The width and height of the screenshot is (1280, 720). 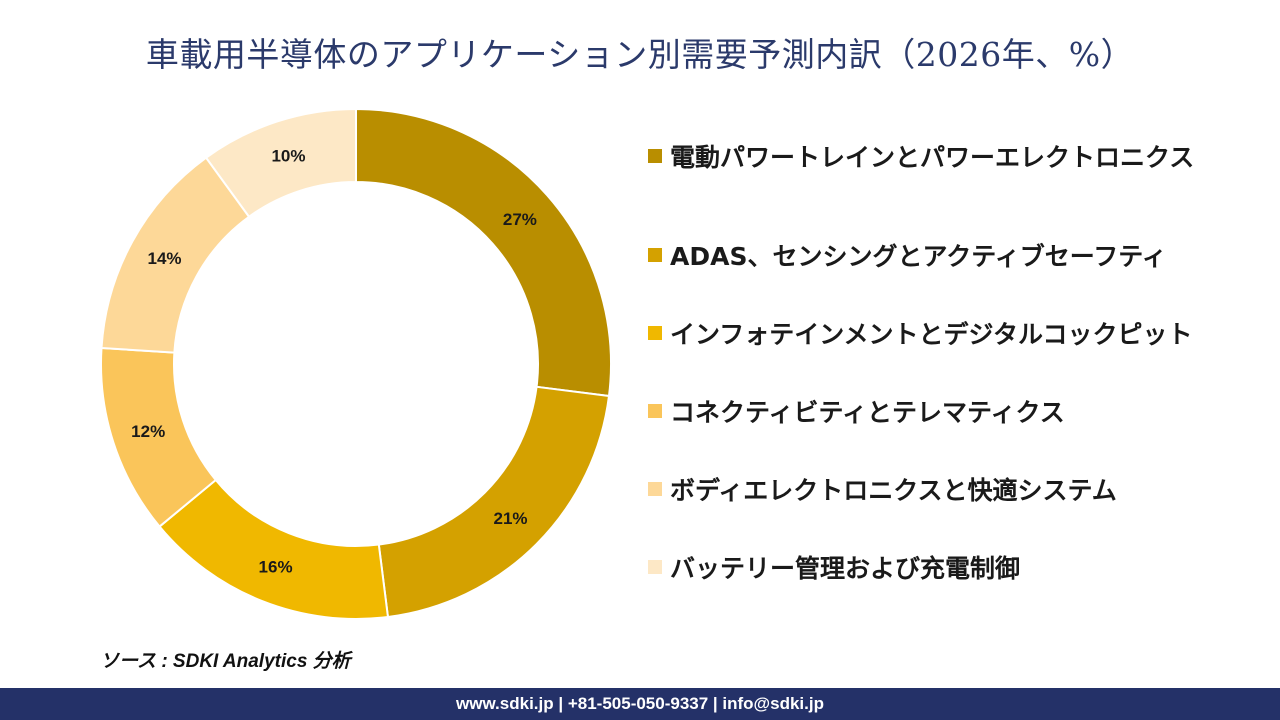 What do you see at coordinates (867, 412) in the screenshot?
I see `legend-label: コネクティビティとテレマティクス` at bounding box center [867, 412].